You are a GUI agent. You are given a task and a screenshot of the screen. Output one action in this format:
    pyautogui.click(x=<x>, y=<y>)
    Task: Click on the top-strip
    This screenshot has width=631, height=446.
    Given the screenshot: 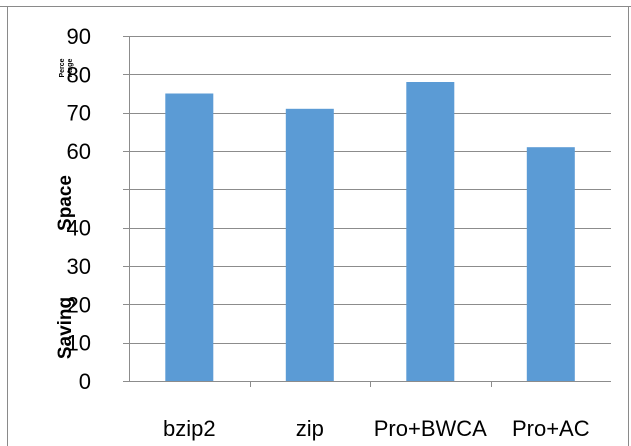 What is the action you would take?
    pyautogui.click(x=315, y=3)
    